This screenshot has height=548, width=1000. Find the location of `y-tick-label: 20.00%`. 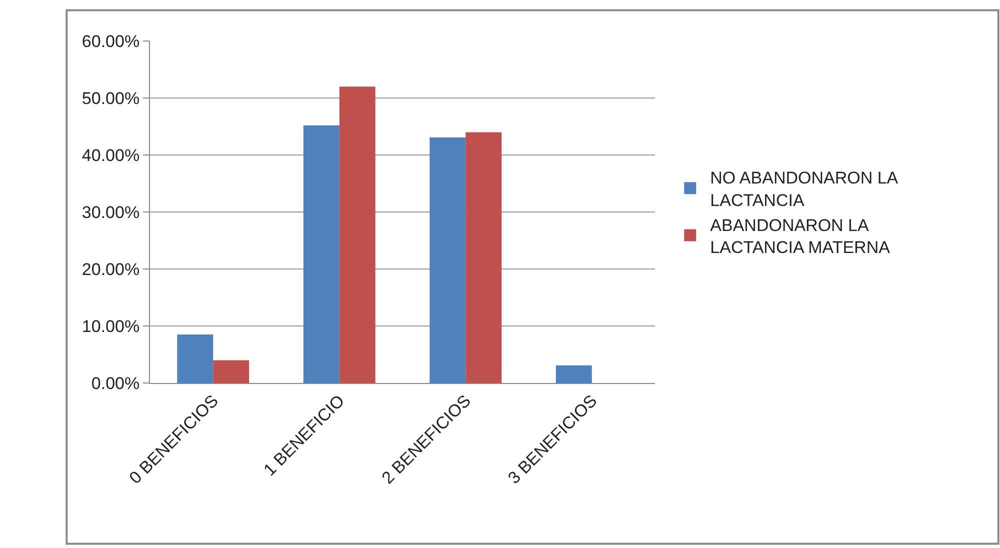

y-tick-label: 20.00% is located at coordinates (111, 269).